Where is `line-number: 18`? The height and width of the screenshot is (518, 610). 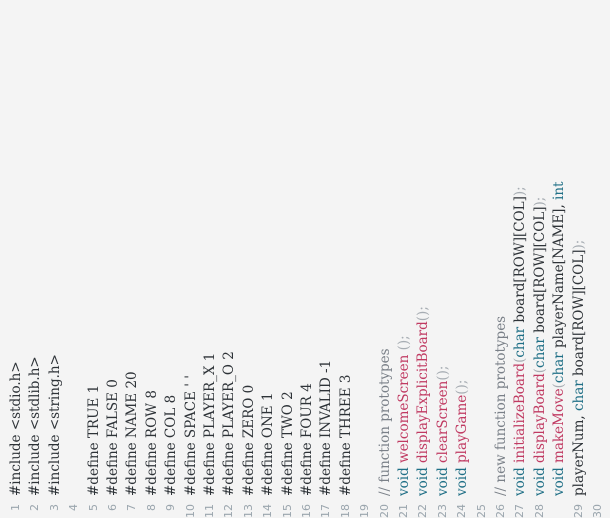
line-number: 18 is located at coordinates (345, 511).